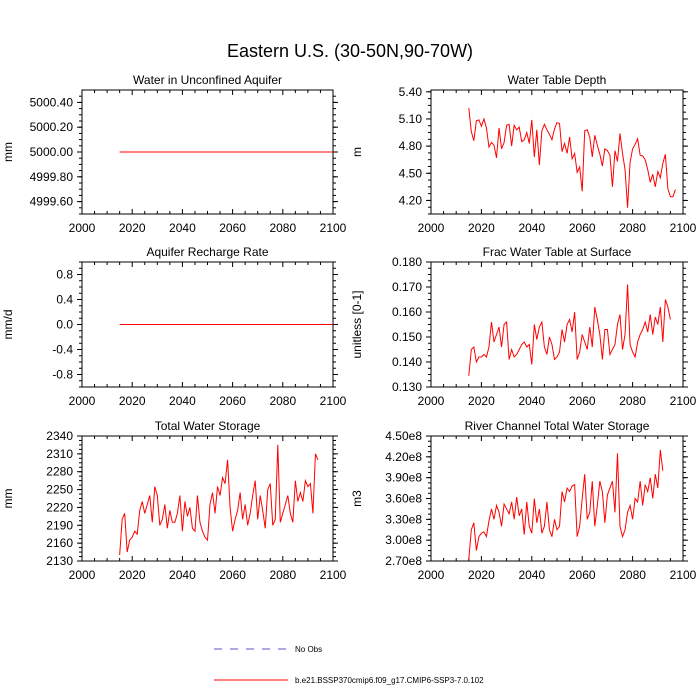 Image resolution: width=700 pixels, height=700 pixels. Describe the element at coordinates (557, 426) in the screenshot. I see `chart-title: River Channel Total Water Storage` at that location.